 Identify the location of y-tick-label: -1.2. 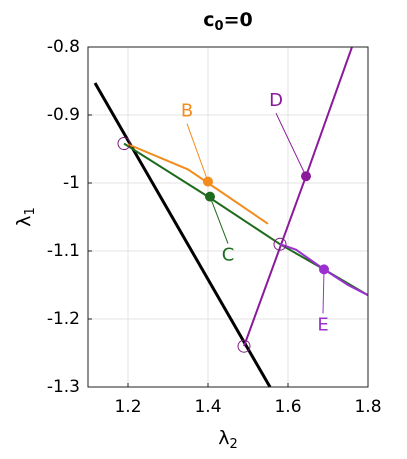
(63, 319).